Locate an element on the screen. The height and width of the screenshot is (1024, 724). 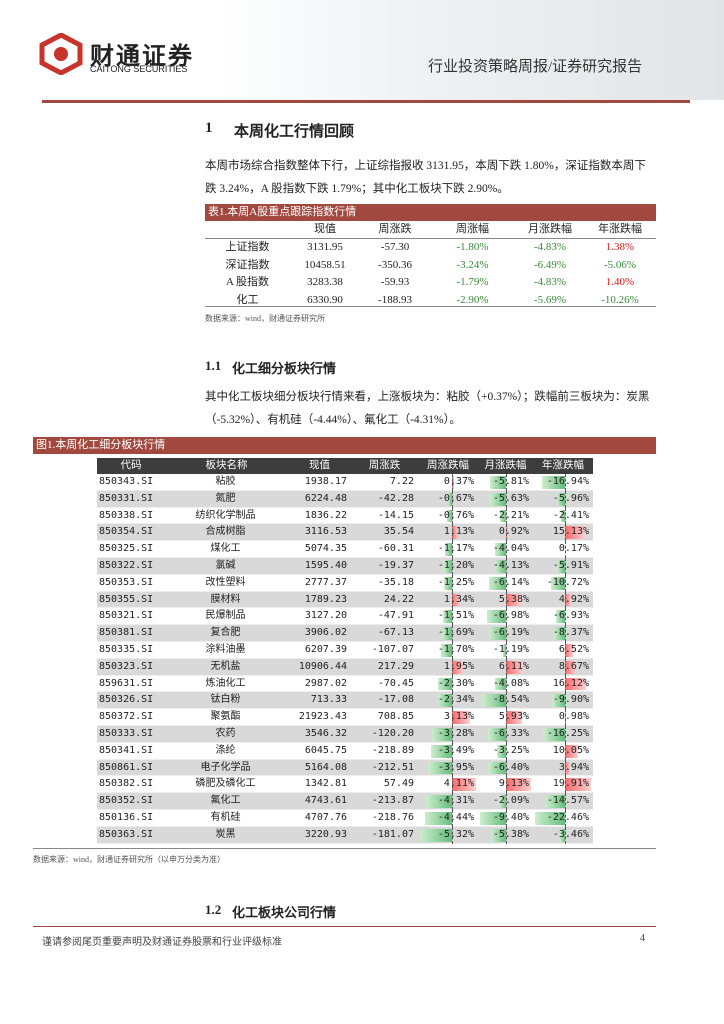
cell: 涂料油墨 is located at coordinates (225, 649).